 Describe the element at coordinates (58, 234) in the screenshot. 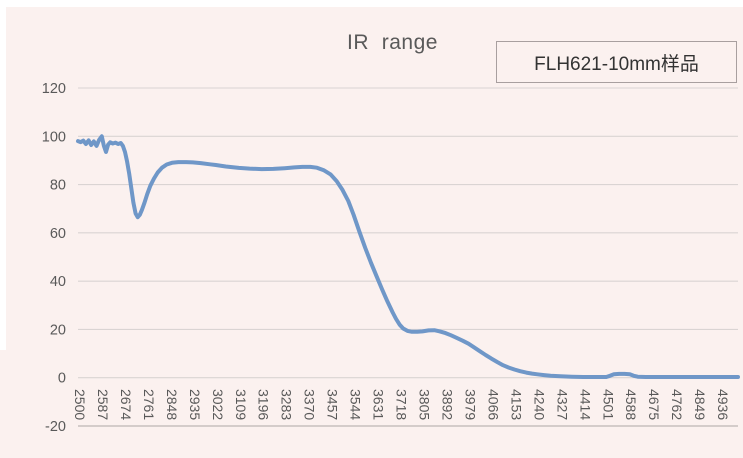

I see `y-tick-label: 60` at that location.